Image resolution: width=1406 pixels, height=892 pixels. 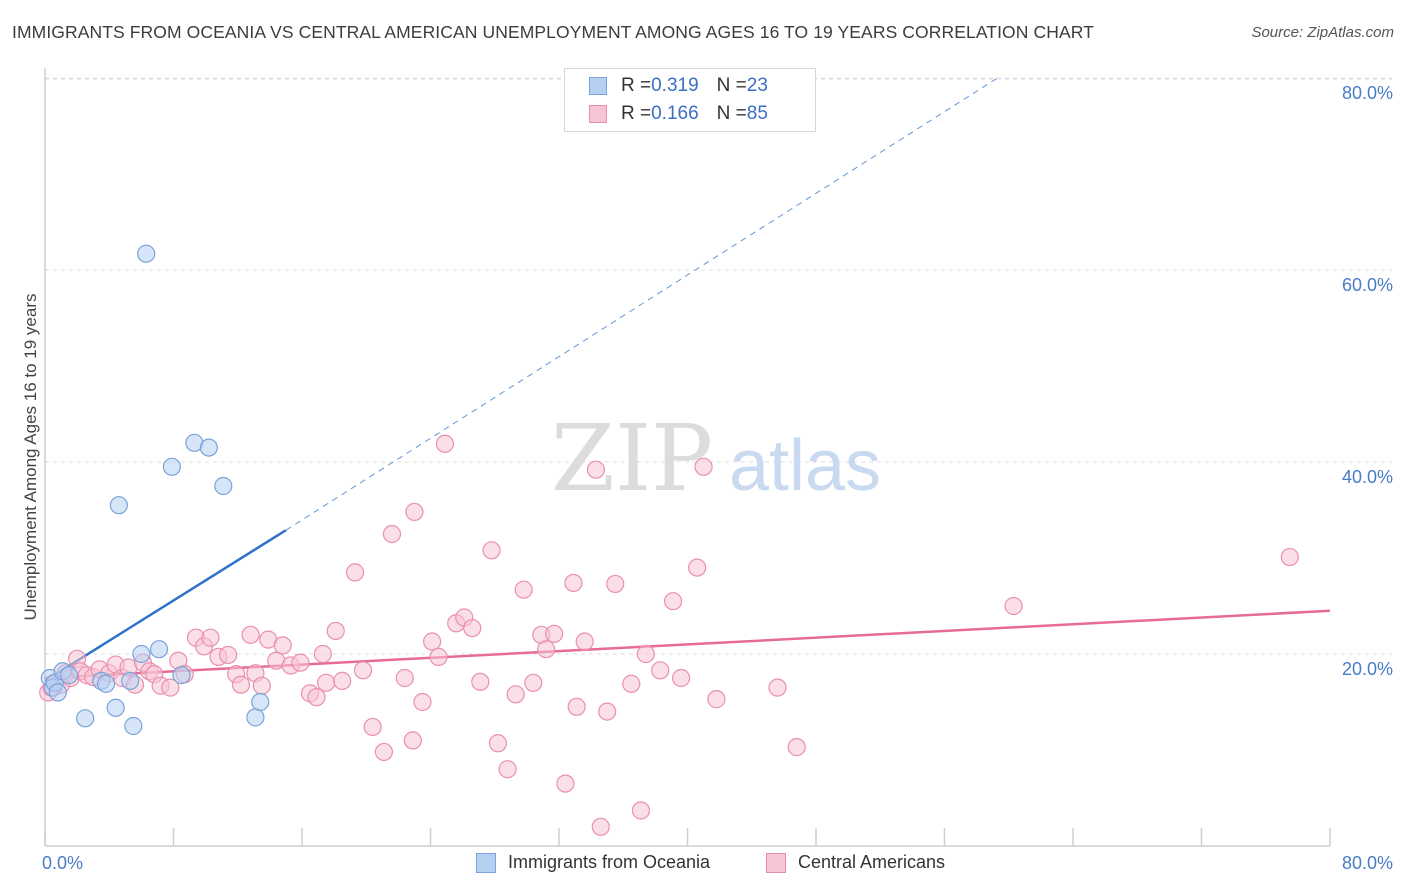 What do you see at coordinates (872, 862) in the screenshot?
I see `legend-item-label: Central Americans` at bounding box center [872, 862].